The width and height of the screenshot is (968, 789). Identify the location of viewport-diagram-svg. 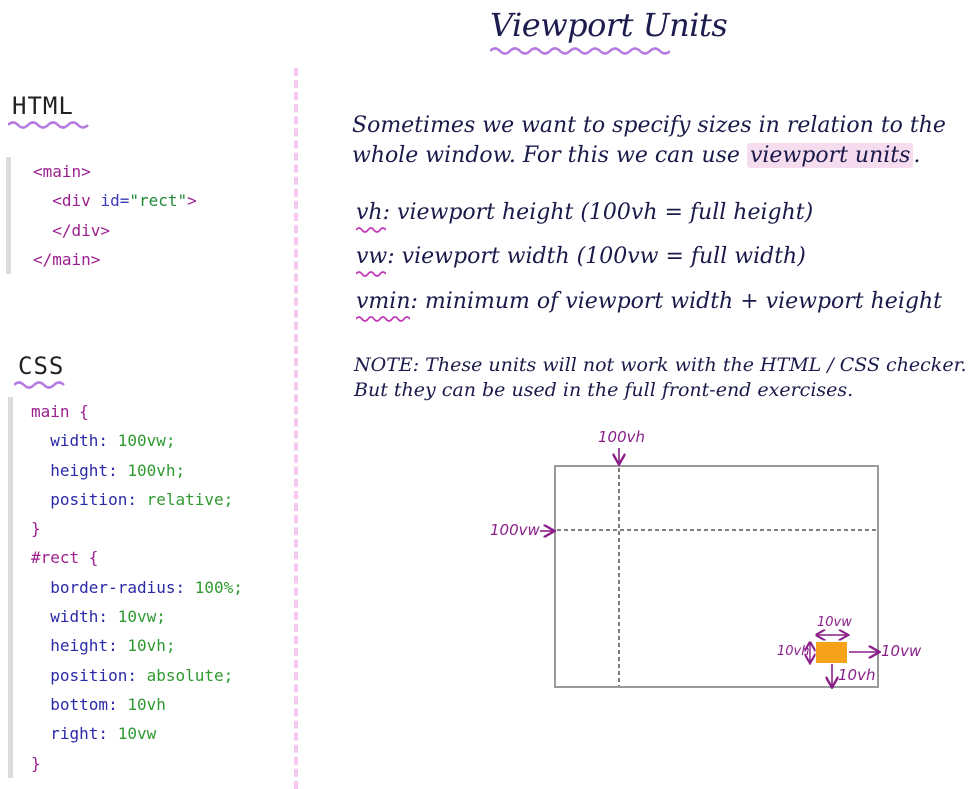
(740, 579).